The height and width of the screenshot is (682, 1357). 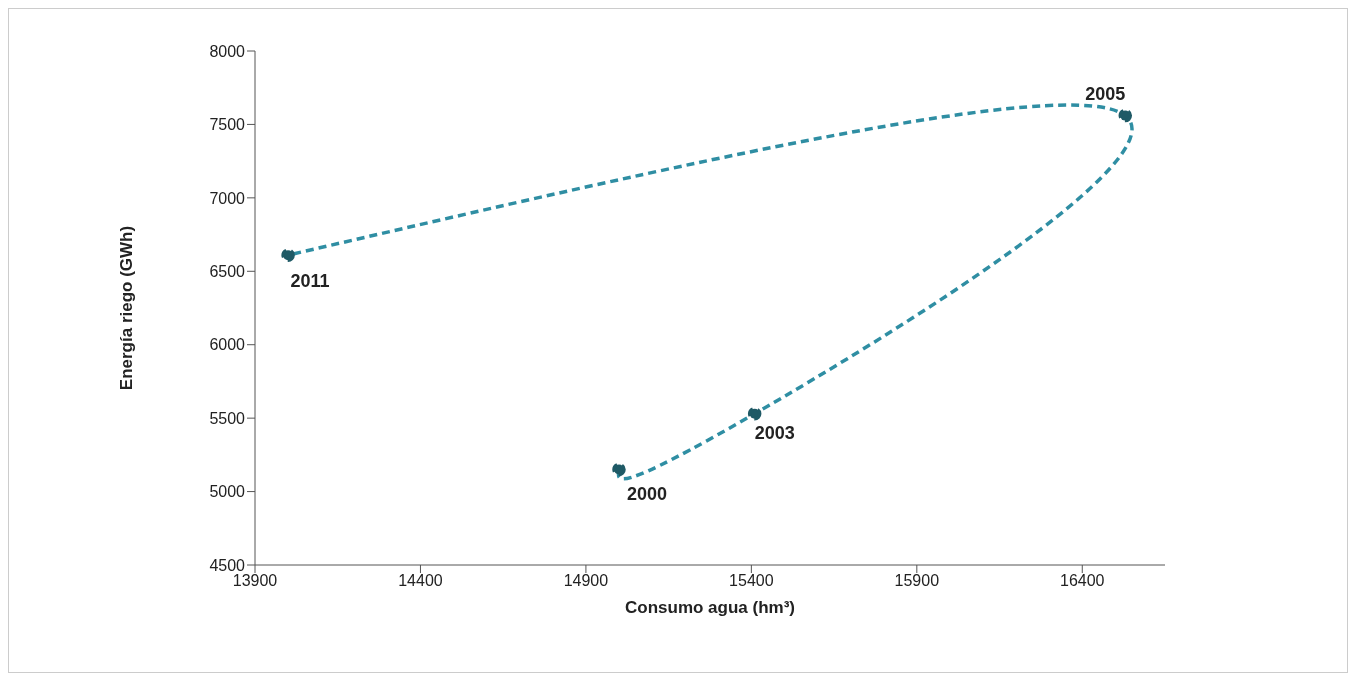 I want to click on y-tick-label: 6000, so click(x=227, y=345).